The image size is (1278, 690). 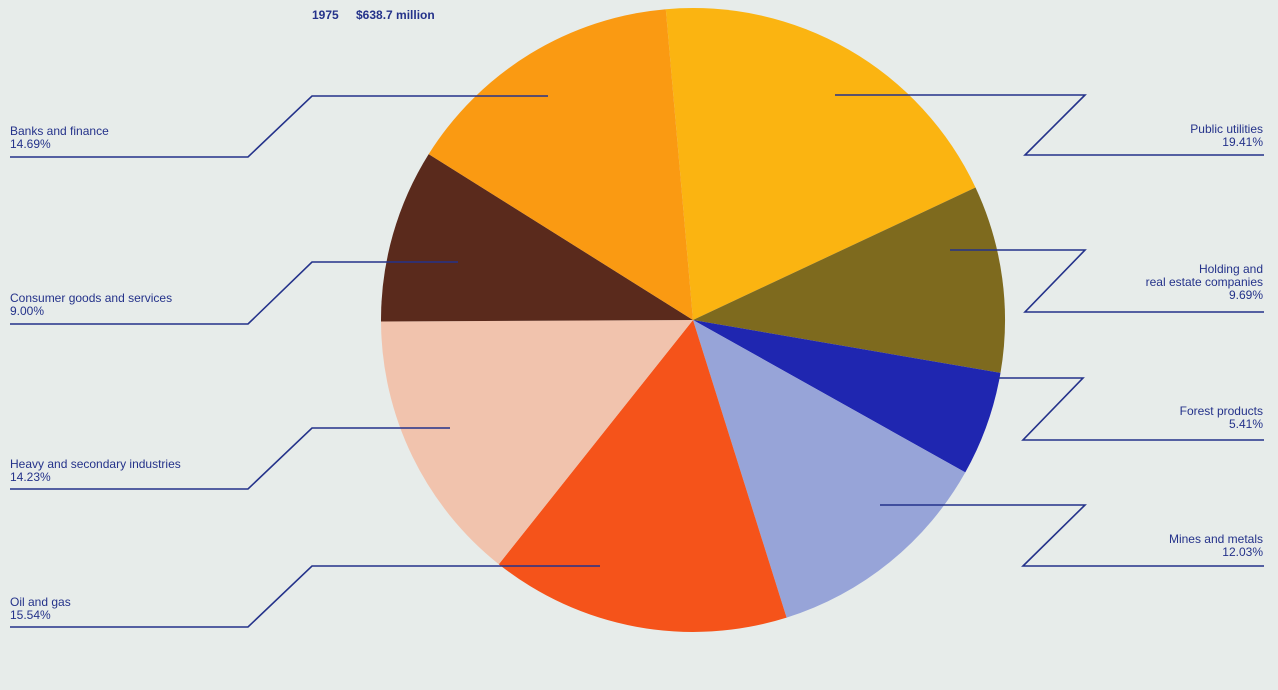 I want to click on slice-value-holding-and-real-estate-companies: 9.69%, so click(x=1246, y=295).